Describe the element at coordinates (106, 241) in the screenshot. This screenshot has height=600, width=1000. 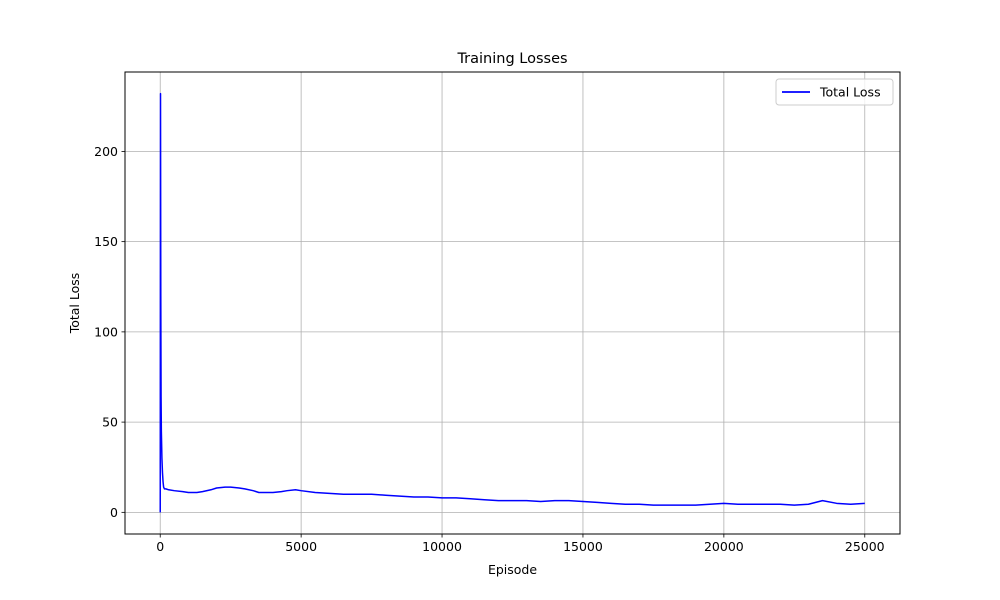
I see `y-tick-label: 150` at that location.